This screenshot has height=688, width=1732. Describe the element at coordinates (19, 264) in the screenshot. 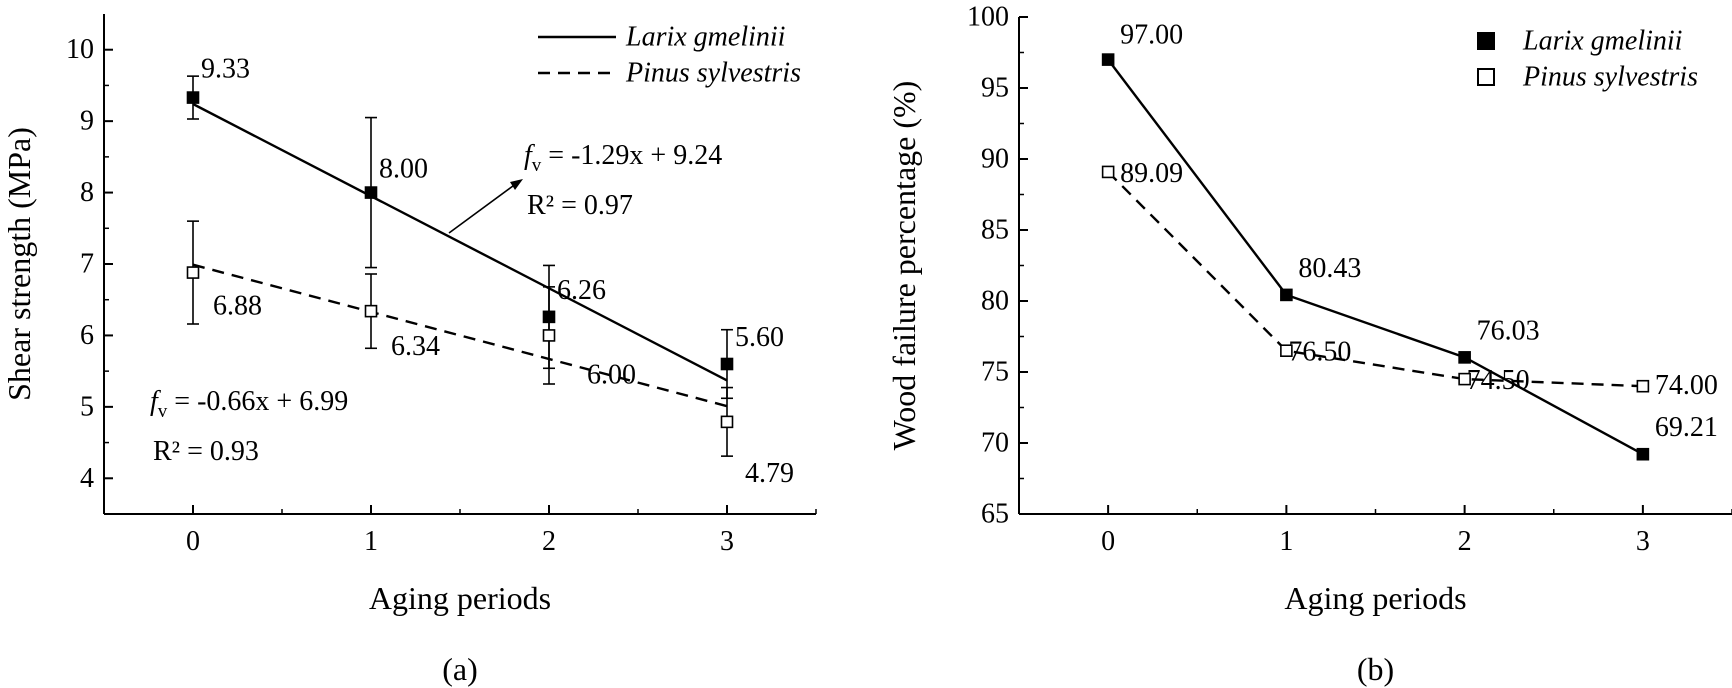

I see `y-axis-title: Shear strength (MPa)` at that location.